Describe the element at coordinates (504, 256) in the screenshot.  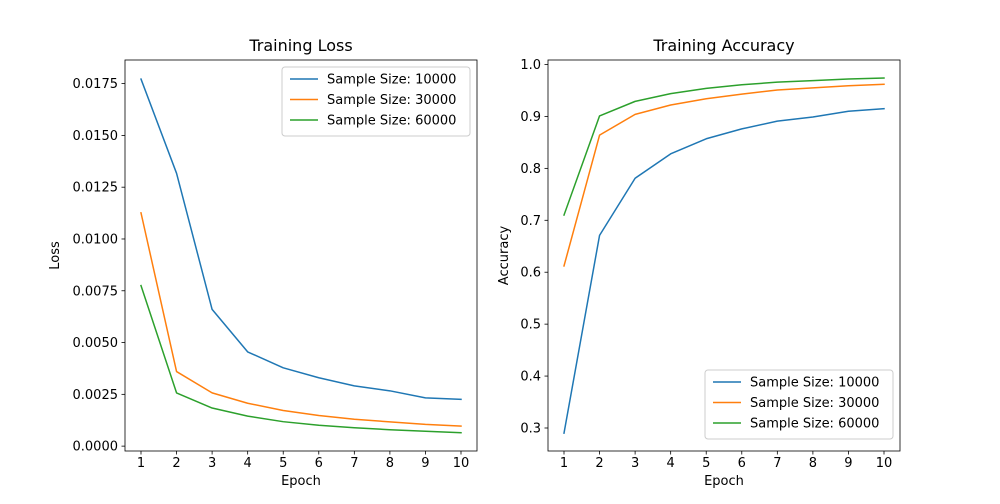
I see `y-axis-label: Accuracy` at that location.